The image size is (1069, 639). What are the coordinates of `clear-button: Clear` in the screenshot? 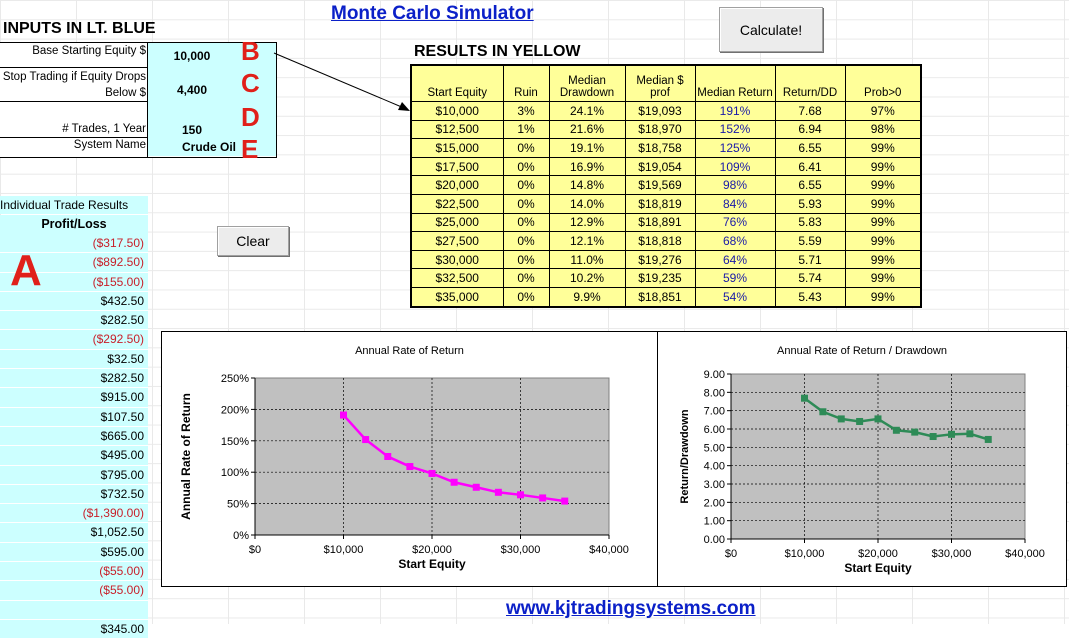 It's located at (253, 241).